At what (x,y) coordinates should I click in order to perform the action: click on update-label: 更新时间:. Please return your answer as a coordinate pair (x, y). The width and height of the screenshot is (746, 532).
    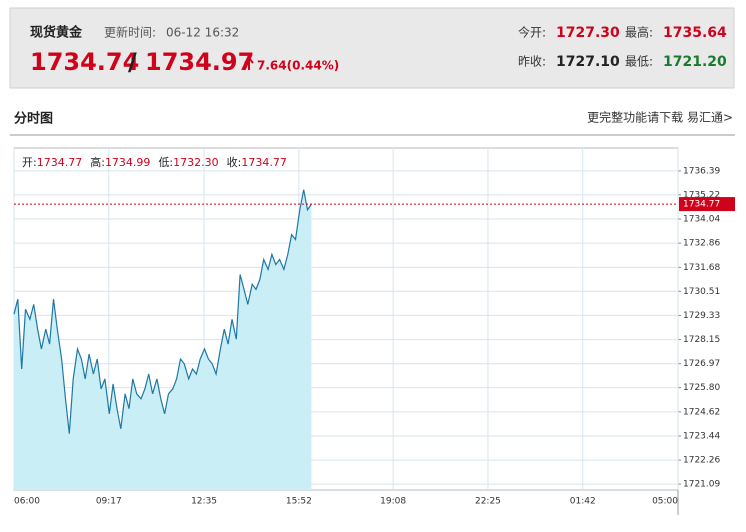
    Looking at the image, I should click on (130, 32).